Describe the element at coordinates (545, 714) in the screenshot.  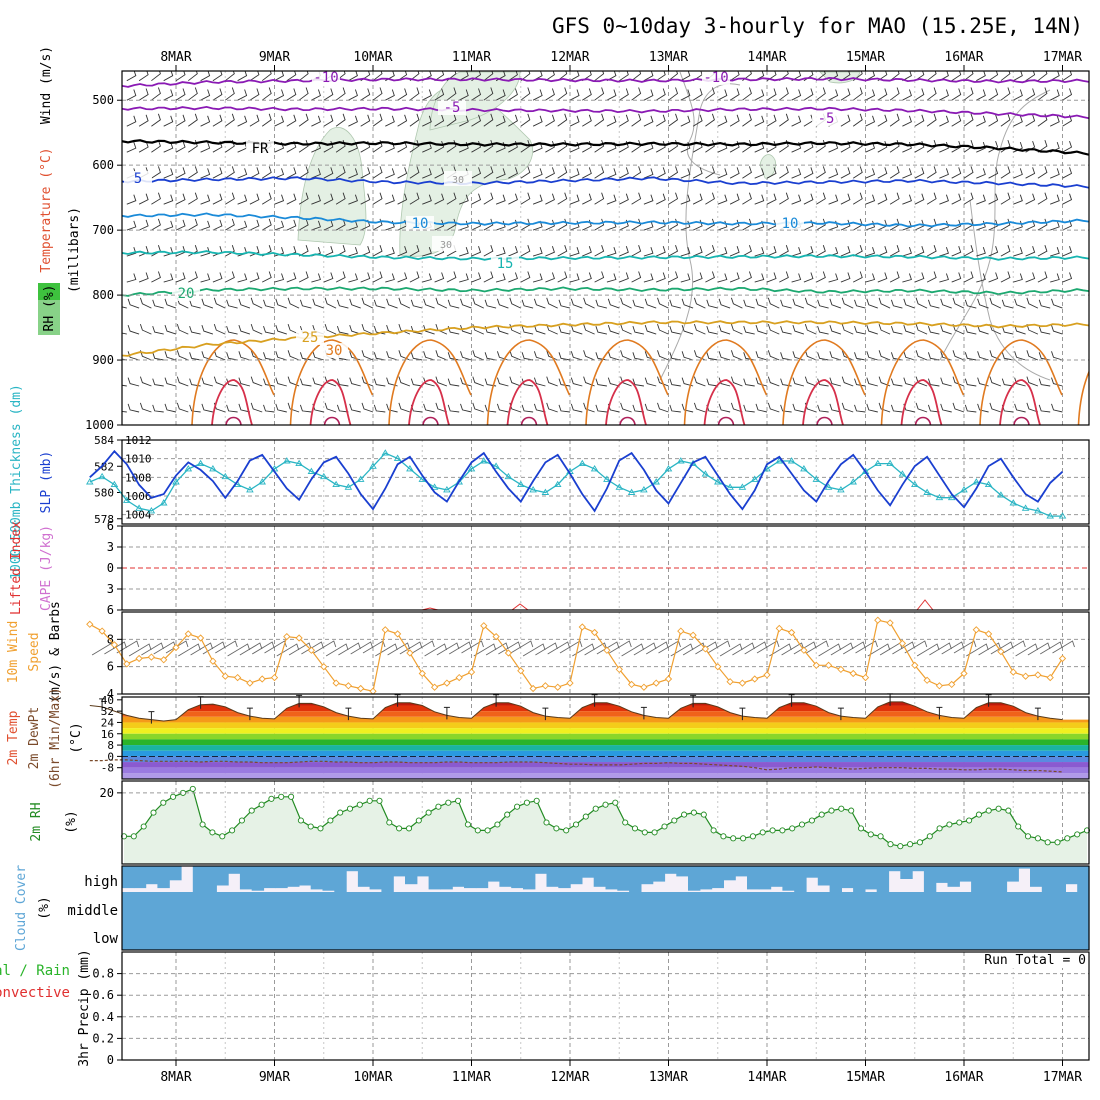
I see `temp-minmax-whisker` at that location.